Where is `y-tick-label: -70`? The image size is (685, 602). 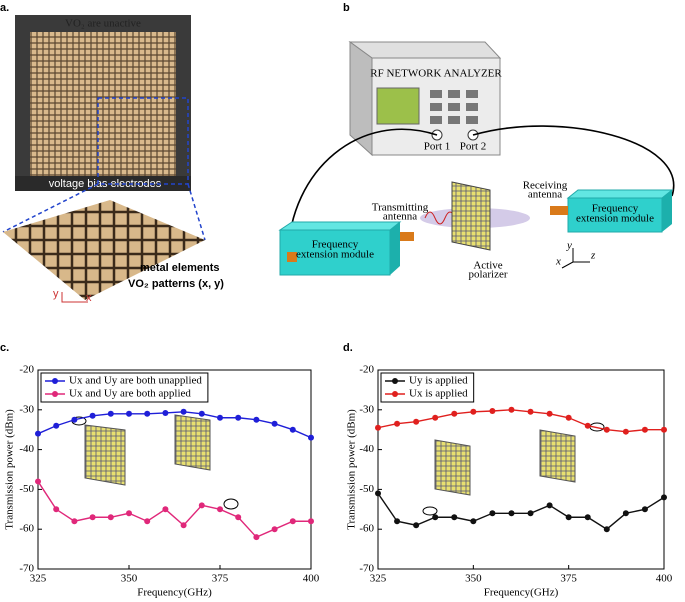 y-tick-label: -70 is located at coordinates (366, 569).